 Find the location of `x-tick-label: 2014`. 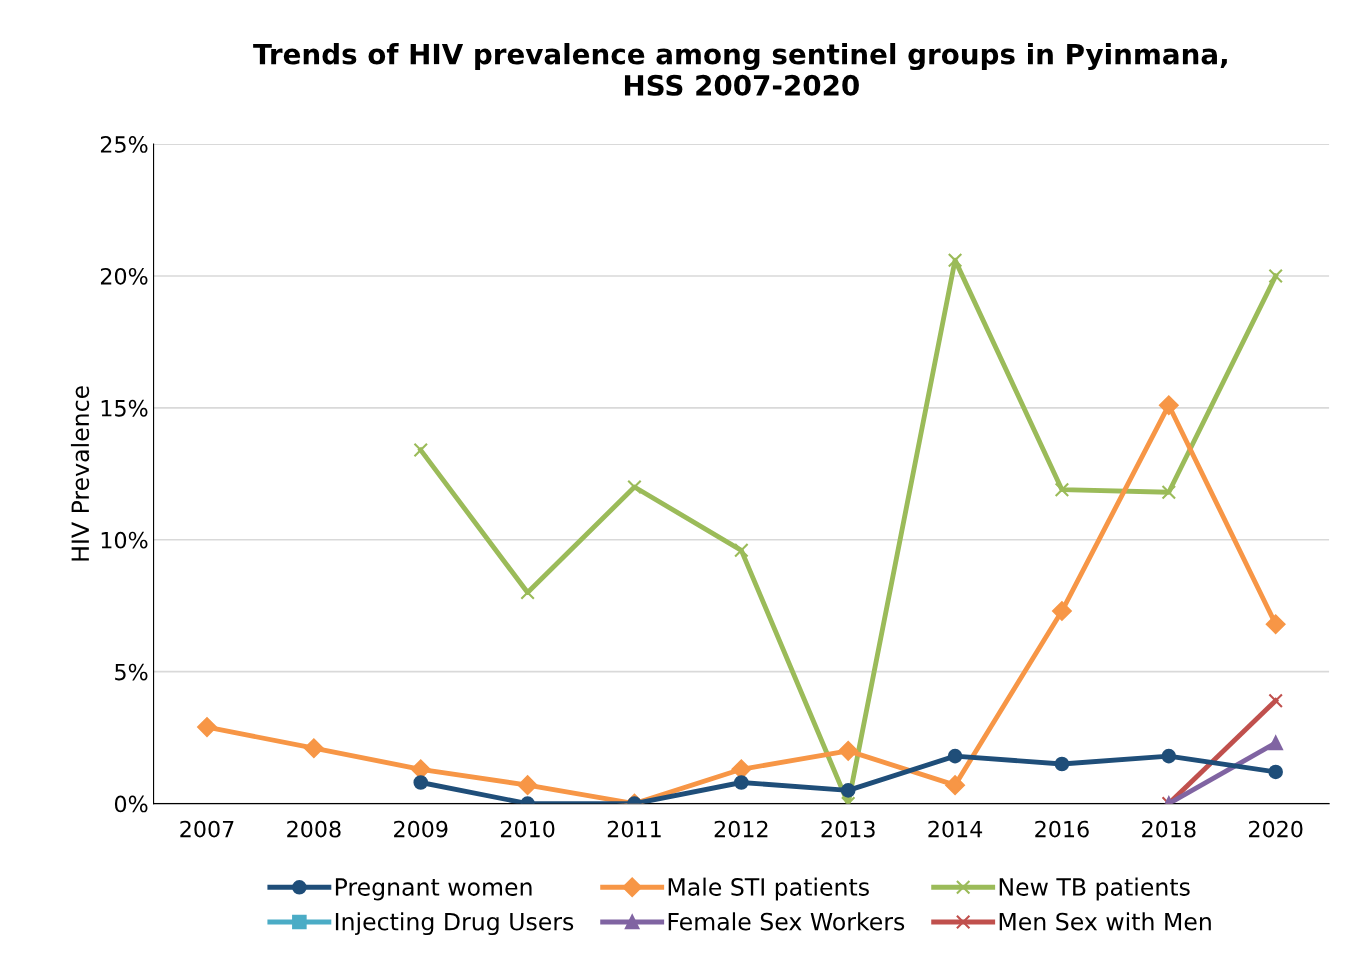

x-tick-label: 2014 is located at coordinates (955, 829).